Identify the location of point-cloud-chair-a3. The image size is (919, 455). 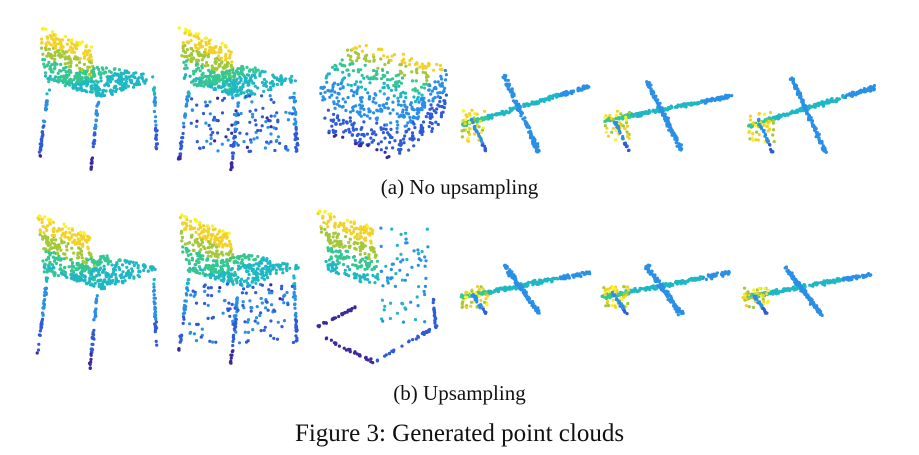
(383, 89).